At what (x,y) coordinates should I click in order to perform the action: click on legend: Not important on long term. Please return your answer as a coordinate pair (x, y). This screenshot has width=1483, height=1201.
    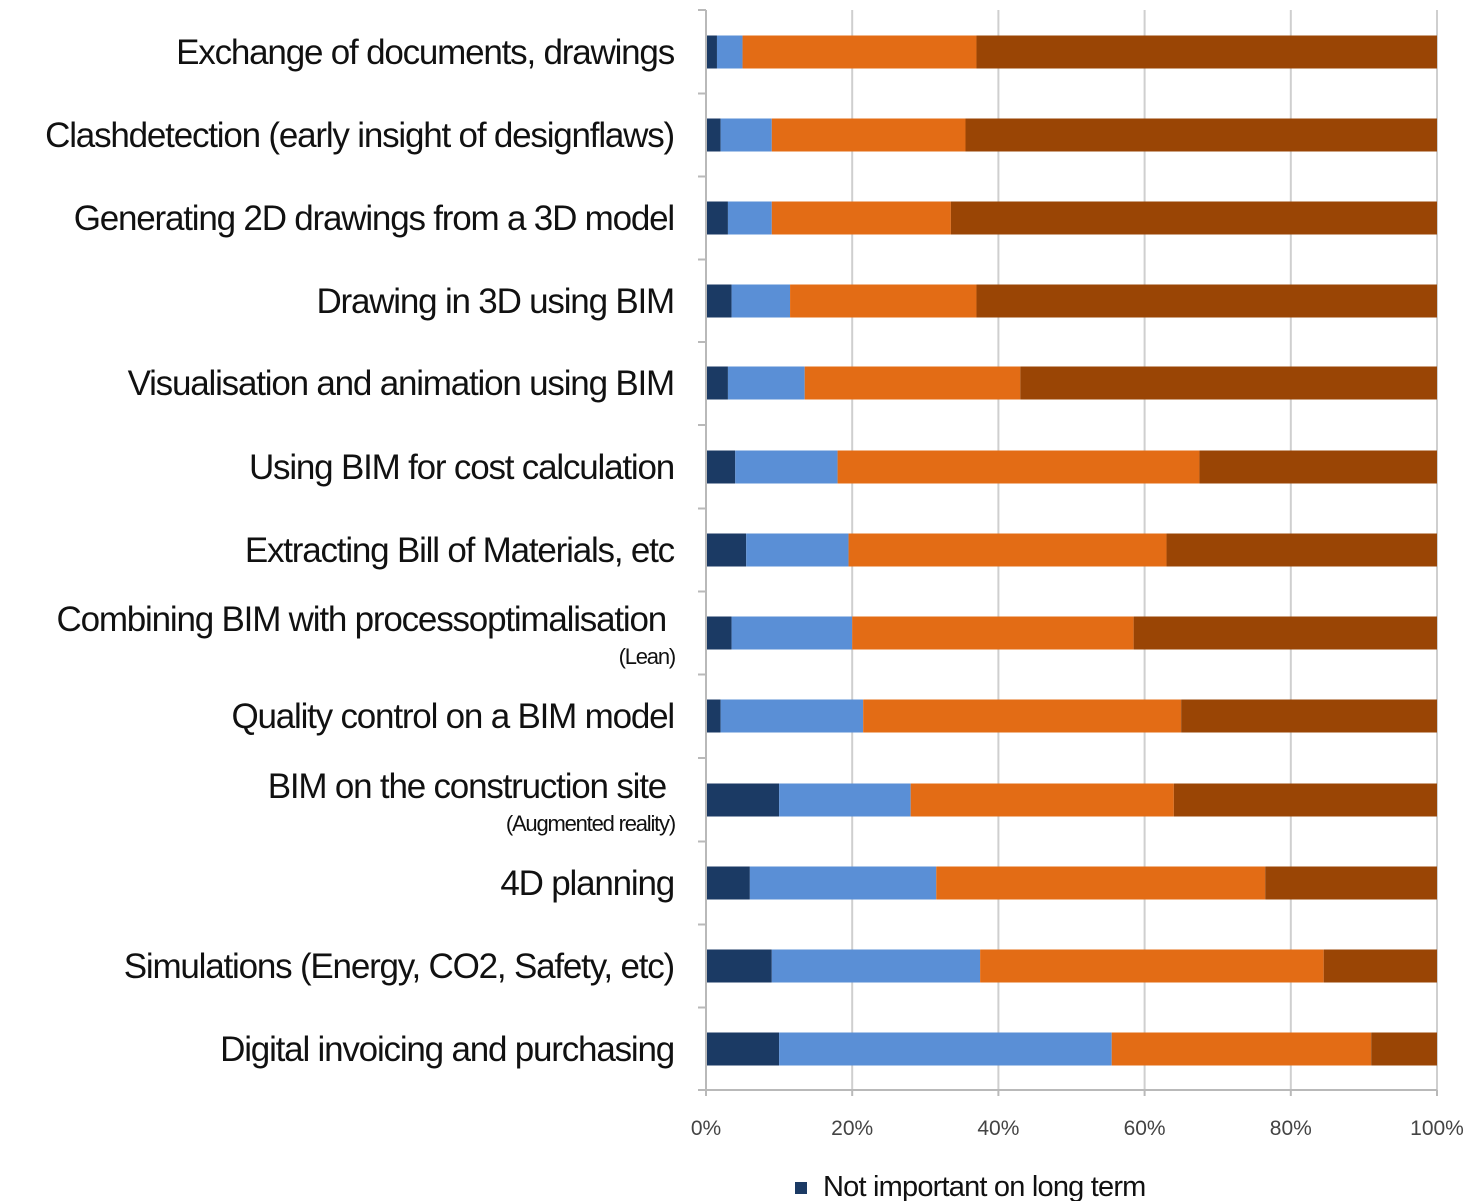
    Looking at the image, I should click on (970, 1186).